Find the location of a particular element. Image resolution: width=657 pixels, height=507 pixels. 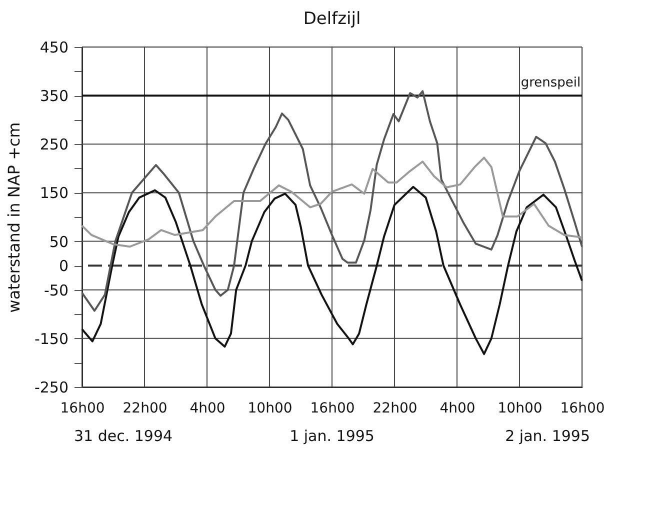

y-tick-label: 0 is located at coordinates (63, 266).